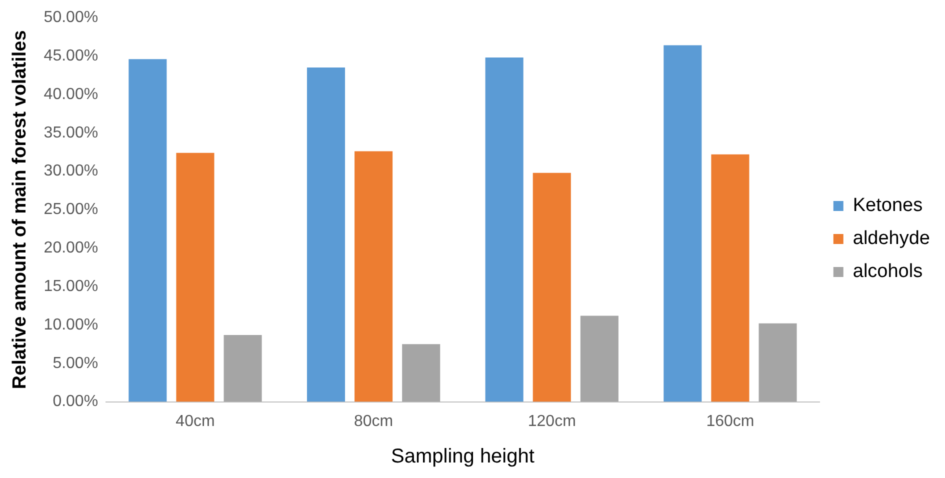  I want to click on y-tick-label: 35.00%, so click(71, 133).